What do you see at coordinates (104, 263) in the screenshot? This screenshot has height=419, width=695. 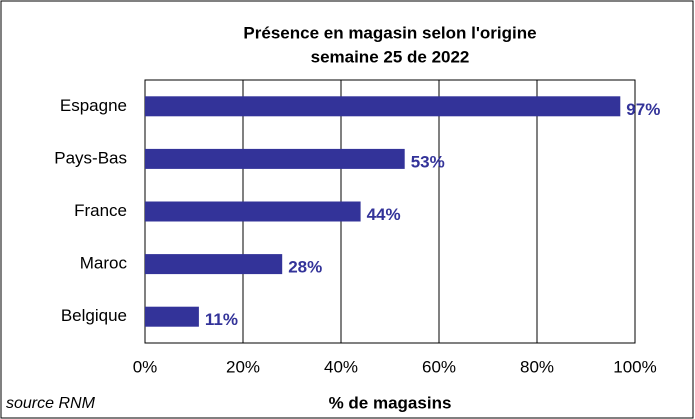 I see `y-tick-label: Maroc` at bounding box center [104, 263].